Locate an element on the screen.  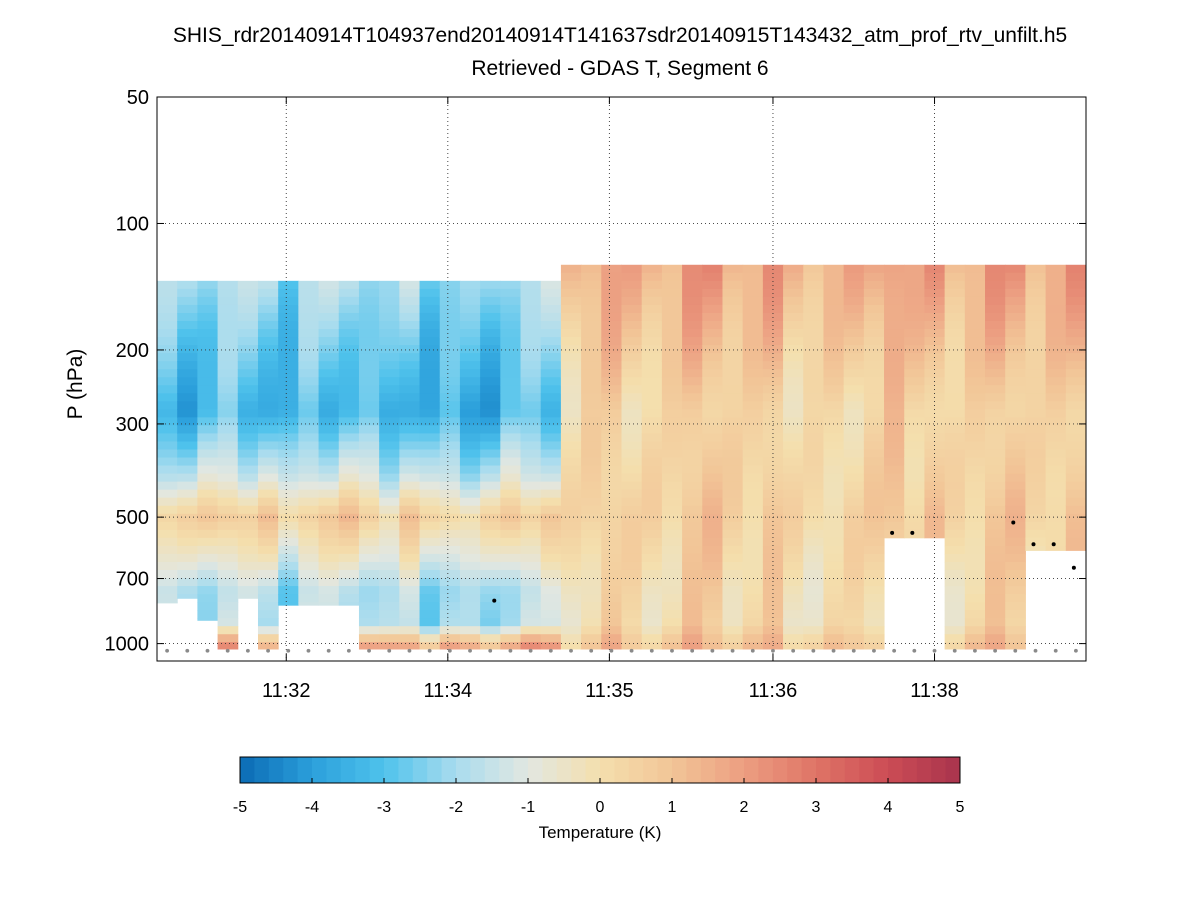
y-tick-label: 700 is located at coordinates (132, 580).